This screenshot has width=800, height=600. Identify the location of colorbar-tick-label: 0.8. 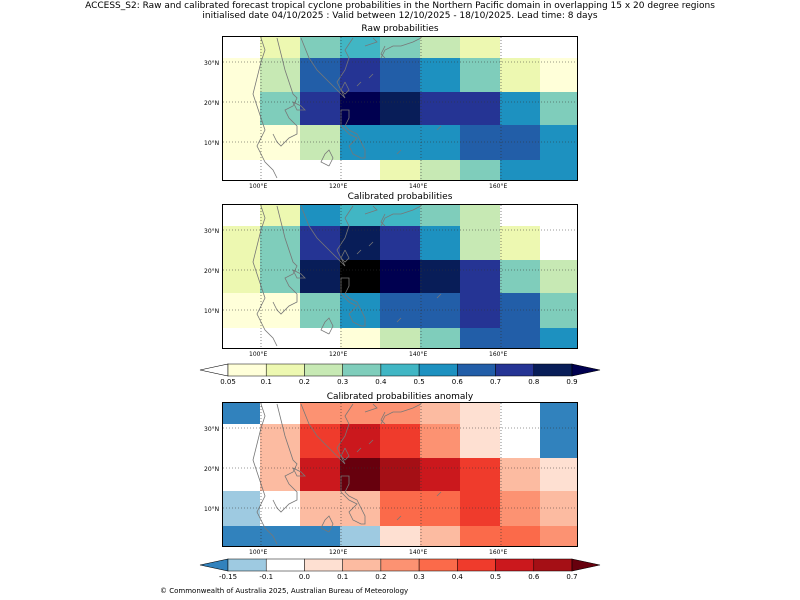
(534, 382).